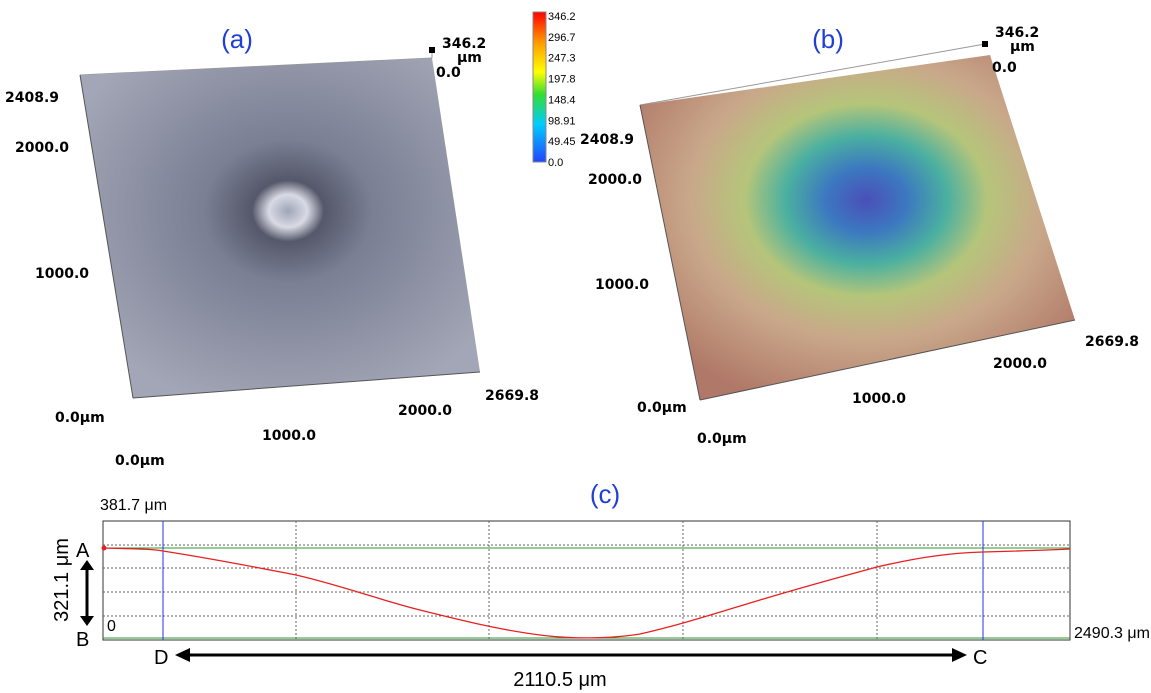  What do you see at coordinates (161, 658) in the screenshot?
I see `point-label: D` at bounding box center [161, 658].